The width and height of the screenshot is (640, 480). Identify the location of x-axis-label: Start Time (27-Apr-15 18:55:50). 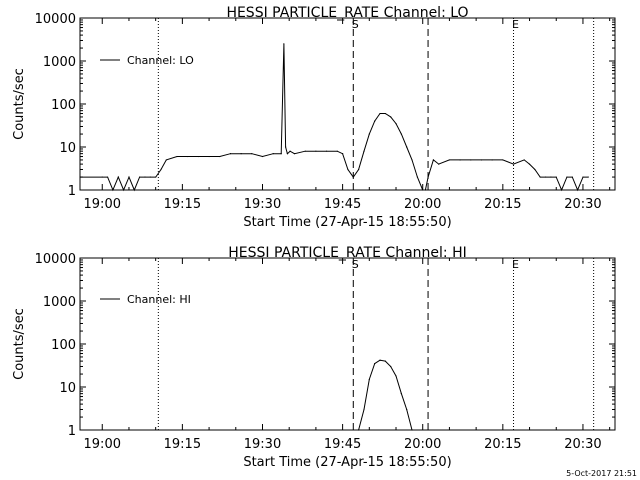
(347, 222).